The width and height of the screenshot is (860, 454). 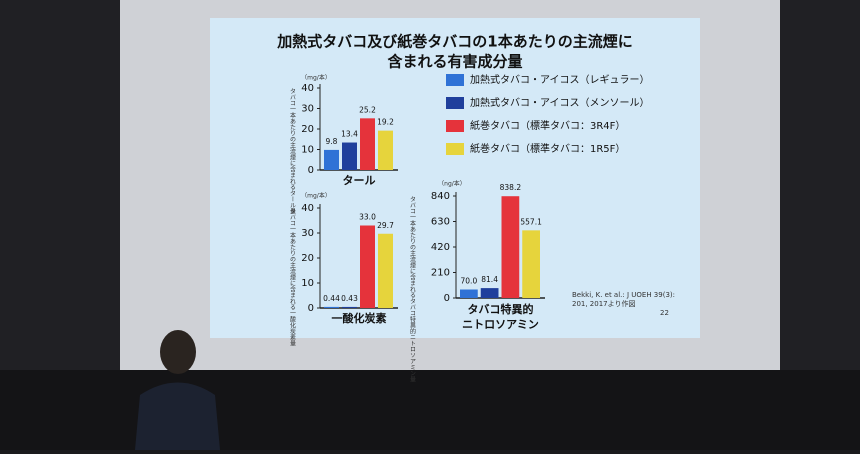 I want to click on legend-label: 加熱式タバコ・アイコス（レギュラー）, so click(x=560, y=79).